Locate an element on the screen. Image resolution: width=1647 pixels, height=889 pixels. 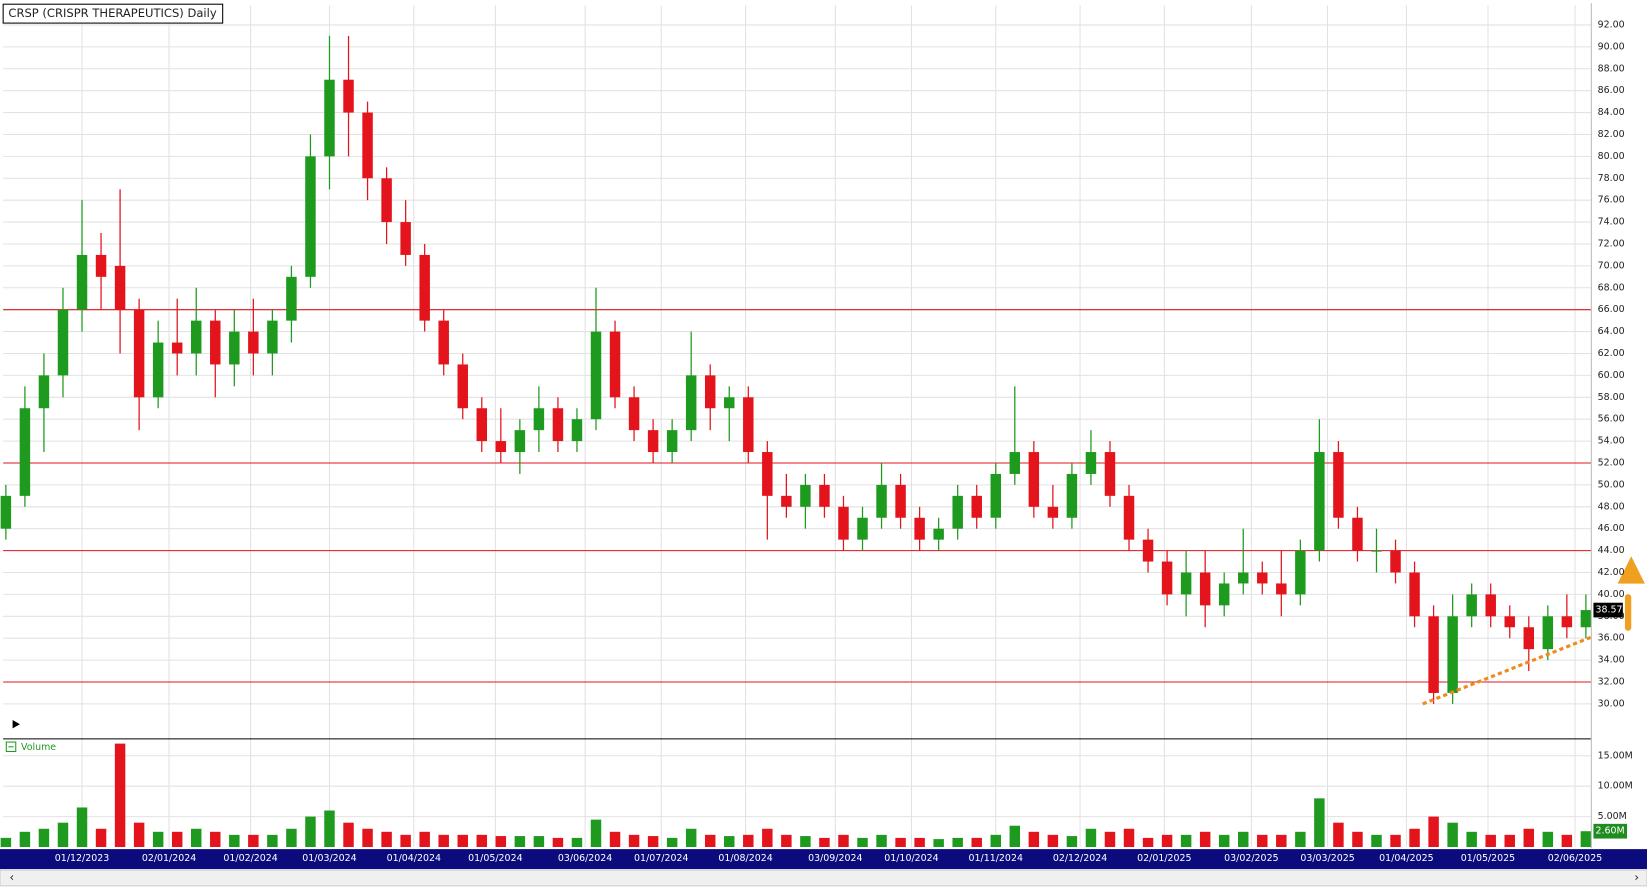
y-tick-label: 32.00 is located at coordinates (1611, 682).